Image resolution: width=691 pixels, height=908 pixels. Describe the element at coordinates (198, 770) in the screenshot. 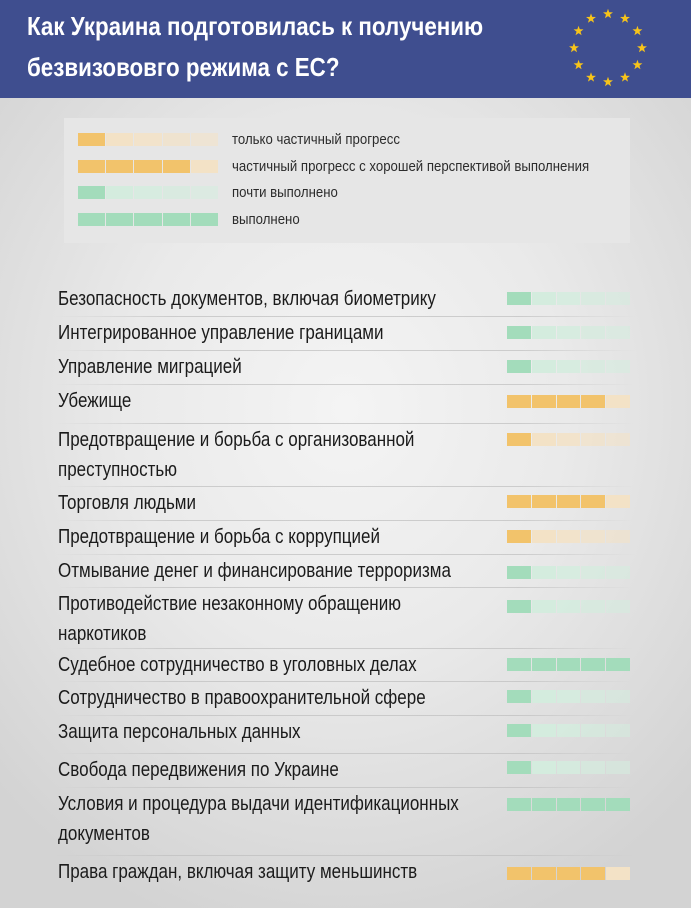

I see `row-label-line: Свобода передвижения по Украине` at that location.